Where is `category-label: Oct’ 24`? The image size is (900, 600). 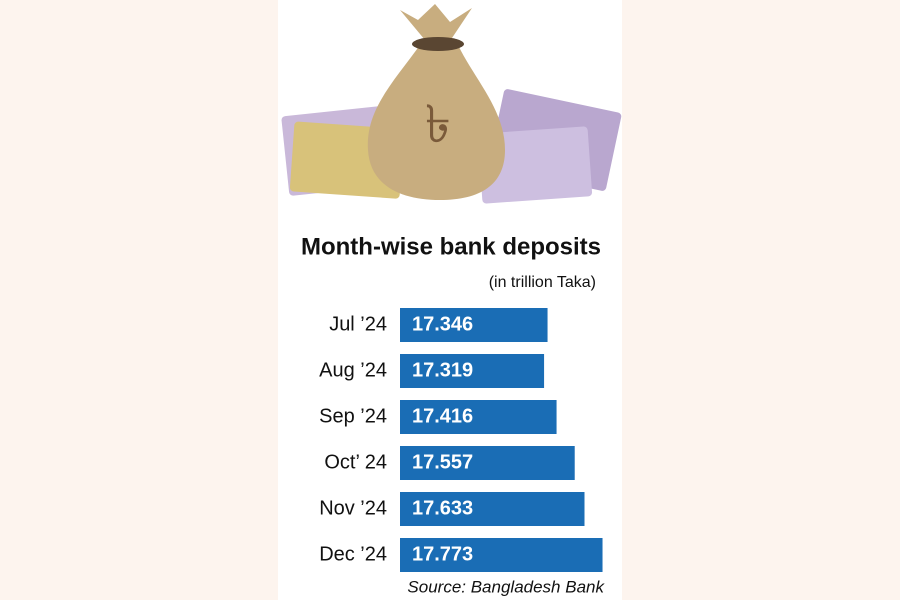 category-label: Oct’ 24 is located at coordinates (355, 462).